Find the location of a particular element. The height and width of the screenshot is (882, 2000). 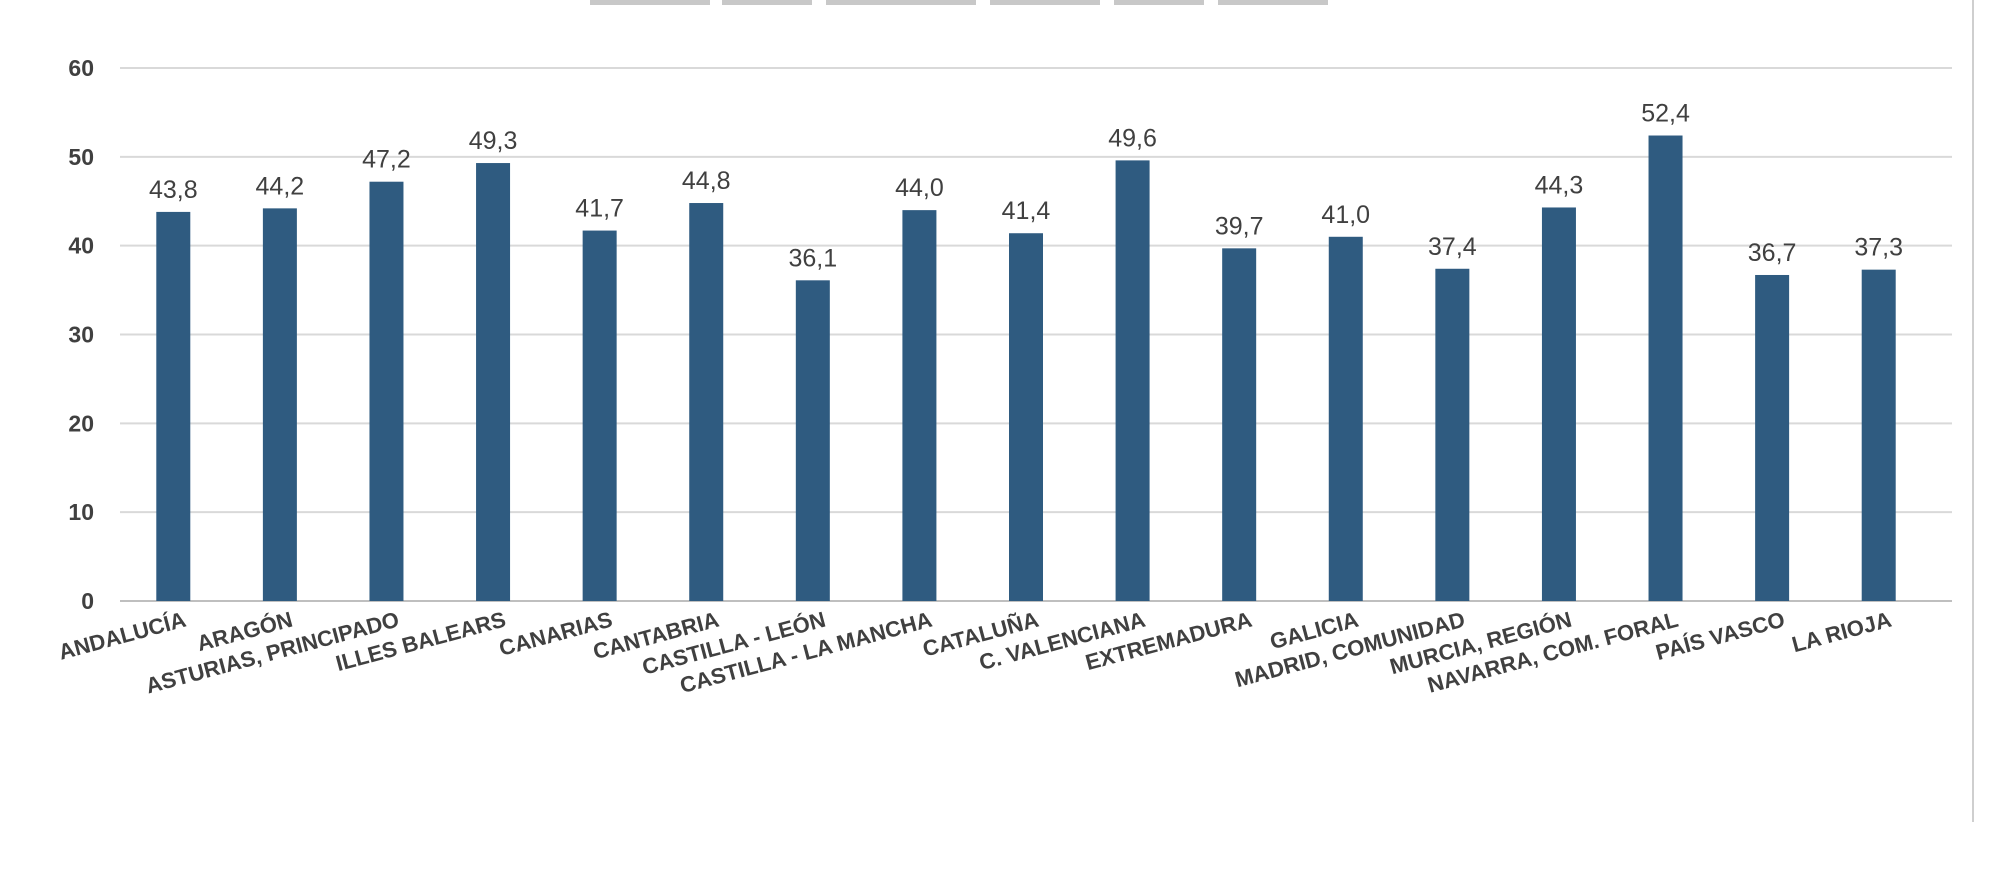

data-label: 41,4 is located at coordinates (1026, 211).